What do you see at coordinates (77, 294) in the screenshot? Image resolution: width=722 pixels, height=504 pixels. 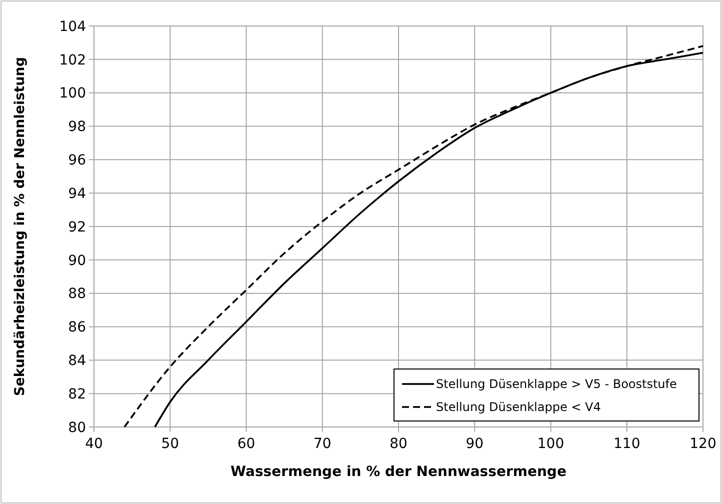 I see `y-tick-label: 88` at bounding box center [77, 294].